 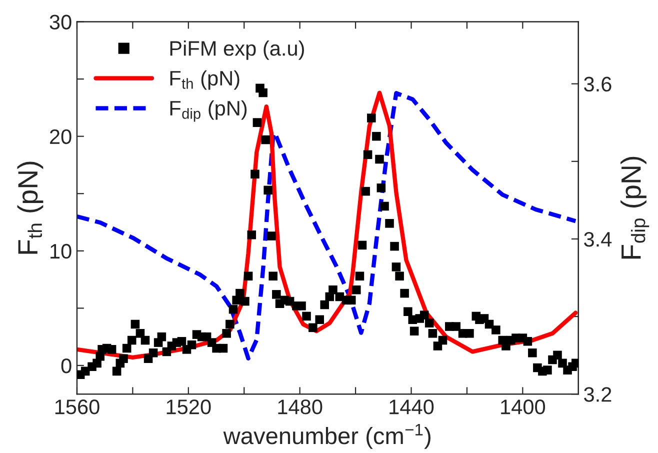 I want to click on x-tick-label: 1400, so click(x=523, y=407).